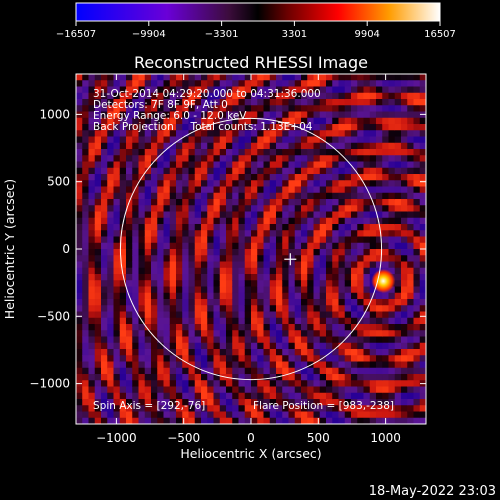 This screenshot has height=500, width=500. What do you see at coordinates (323, 406) in the screenshot?
I see `flare-position-label: Flare Position = [983,-238]` at bounding box center [323, 406].